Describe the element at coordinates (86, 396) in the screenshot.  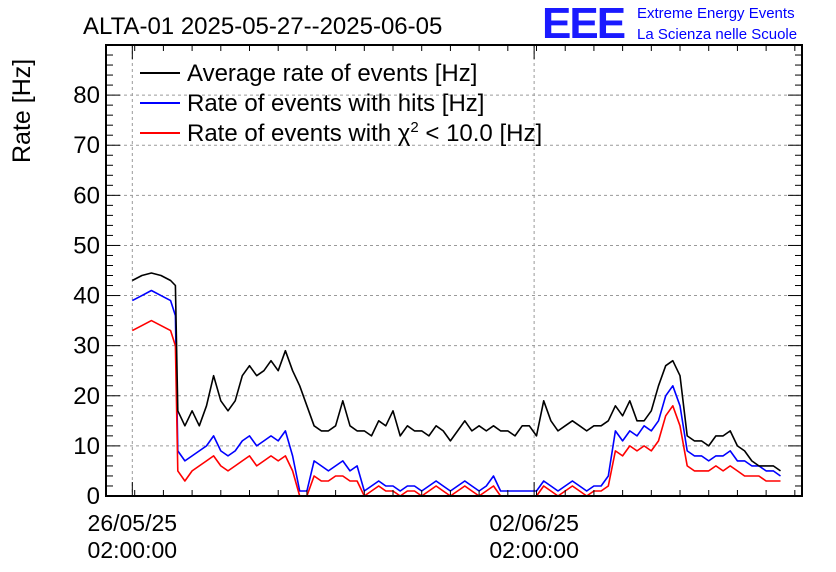
I see `y-tick-label: 20` at that location.